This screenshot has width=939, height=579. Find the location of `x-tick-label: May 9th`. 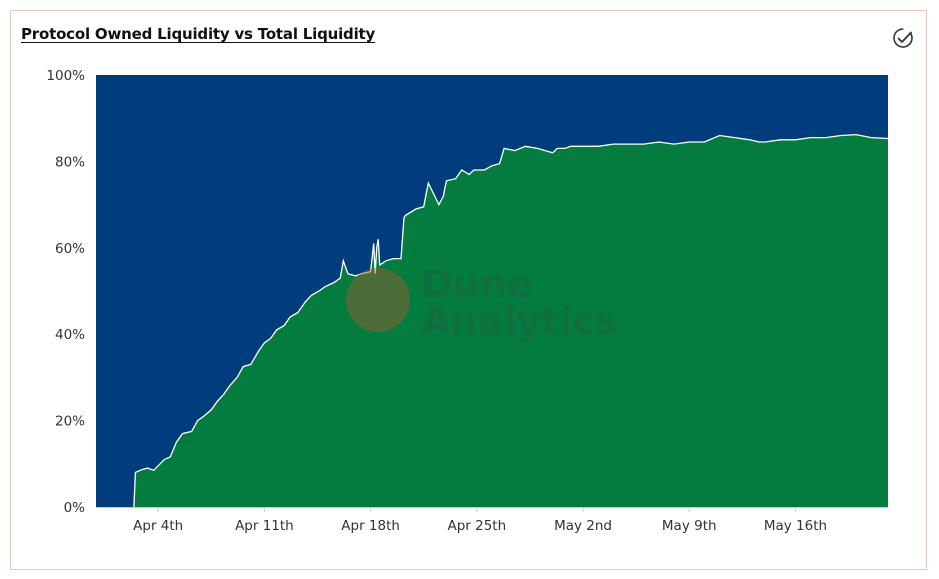

x-tick-label: May 9th is located at coordinates (689, 526).